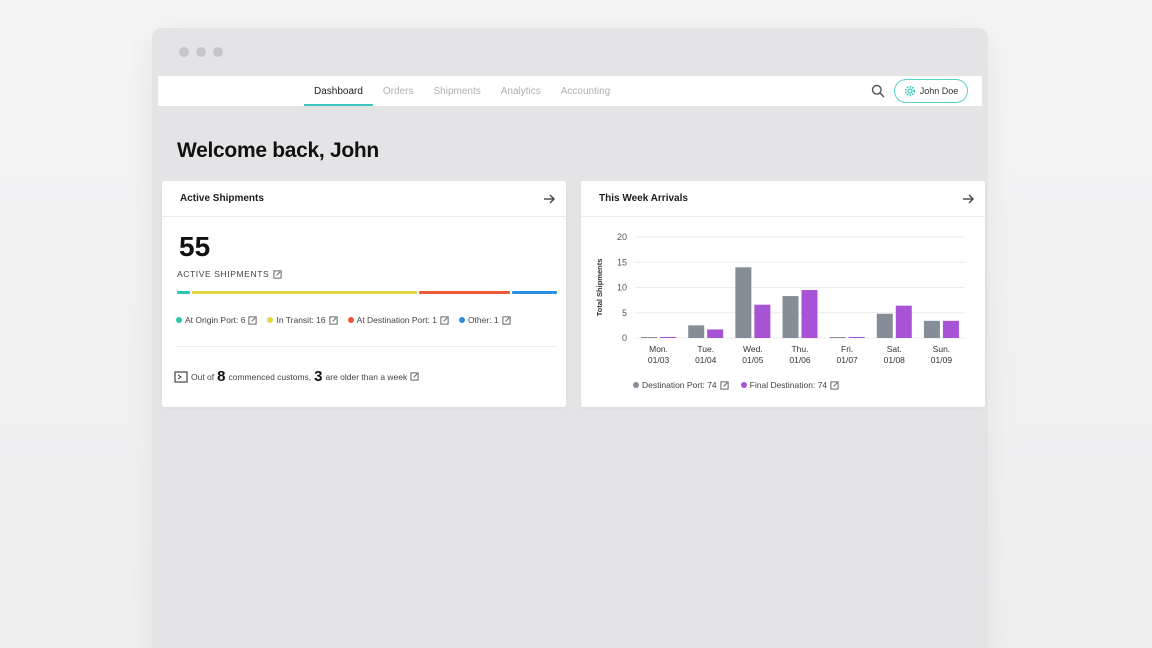 This screenshot has width=1152, height=648. What do you see at coordinates (800, 360) in the screenshot?
I see `x-tick-label-date: 01/06` at bounding box center [800, 360].